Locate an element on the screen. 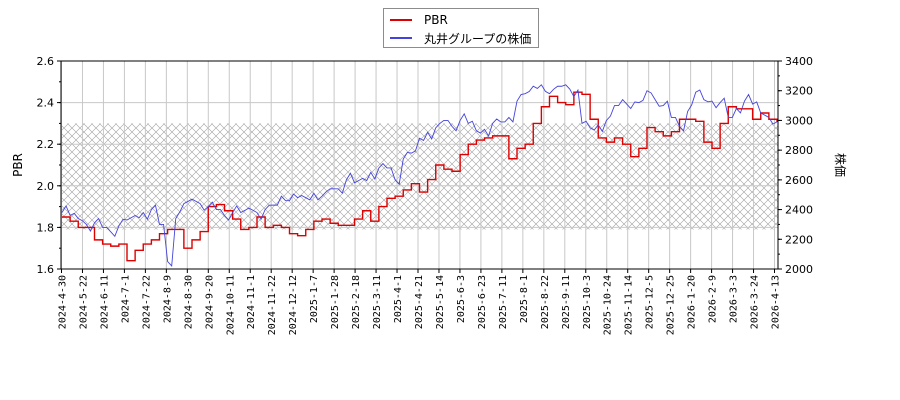 This screenshot has height=400, width=900. right-axis: 2000 2200 2400 2600 2800 3000 3200 3400 is located at coordinates (795, 165).